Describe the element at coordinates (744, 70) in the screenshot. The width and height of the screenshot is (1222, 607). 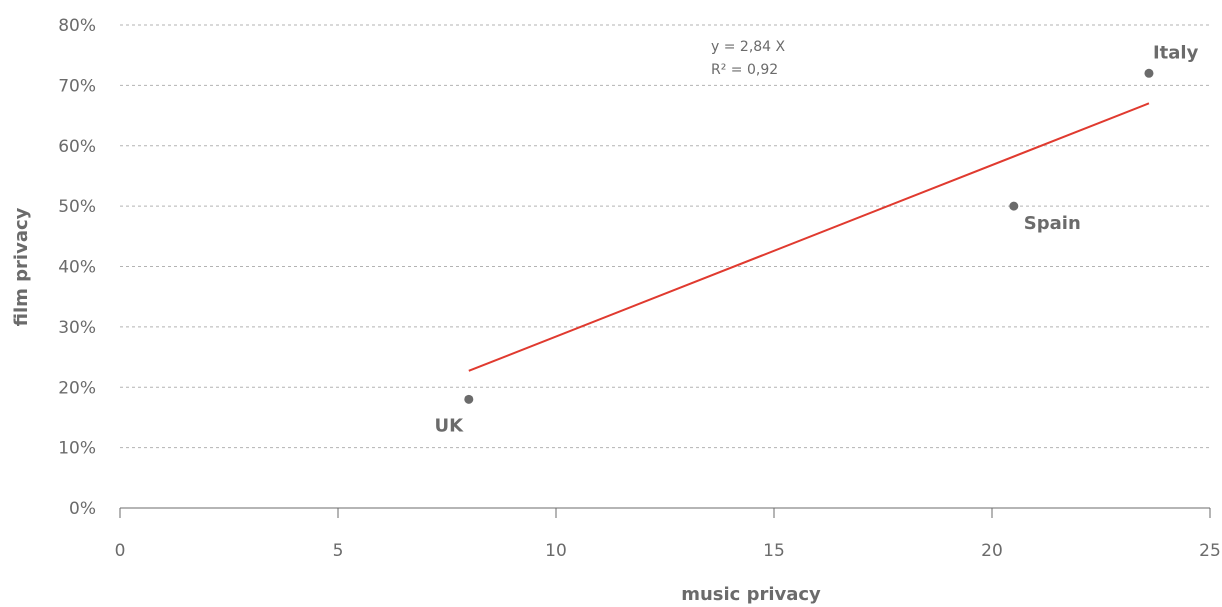
I see `equation-line-r-squared: R² = 0,92` at that location.